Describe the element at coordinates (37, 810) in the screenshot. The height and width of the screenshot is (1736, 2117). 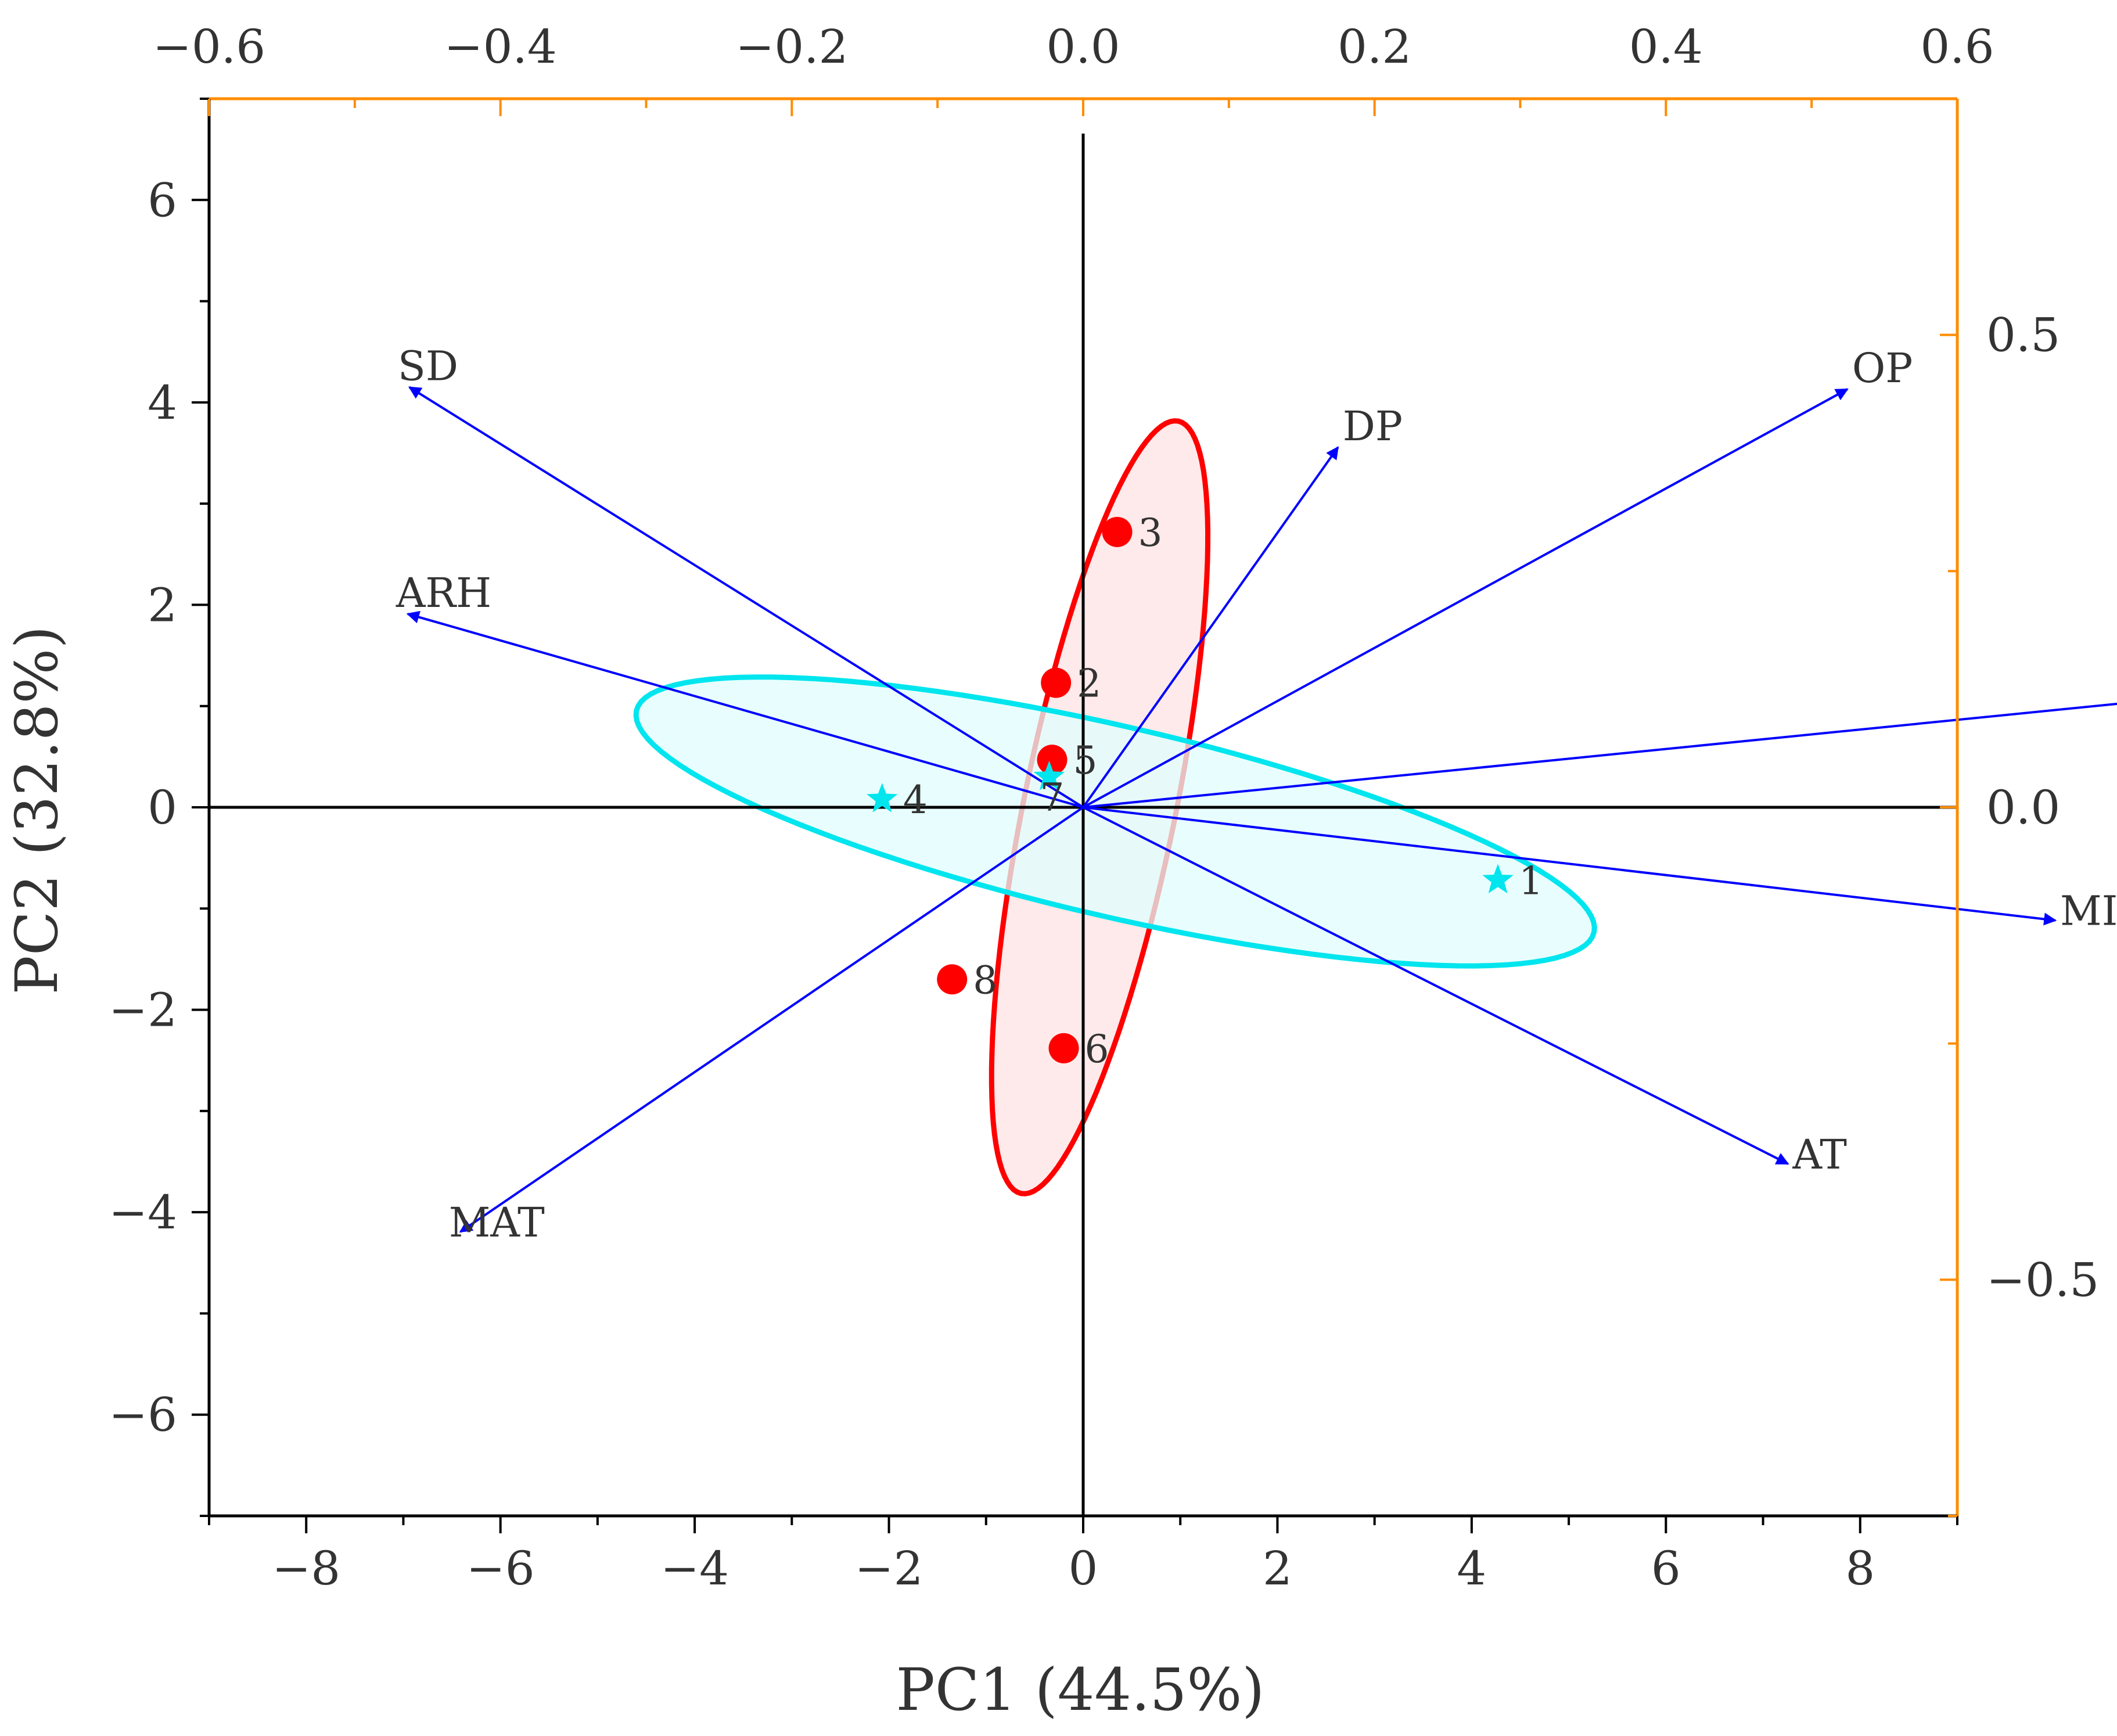
I see `y-axis-title: PC2 (32.8%)` at that location.